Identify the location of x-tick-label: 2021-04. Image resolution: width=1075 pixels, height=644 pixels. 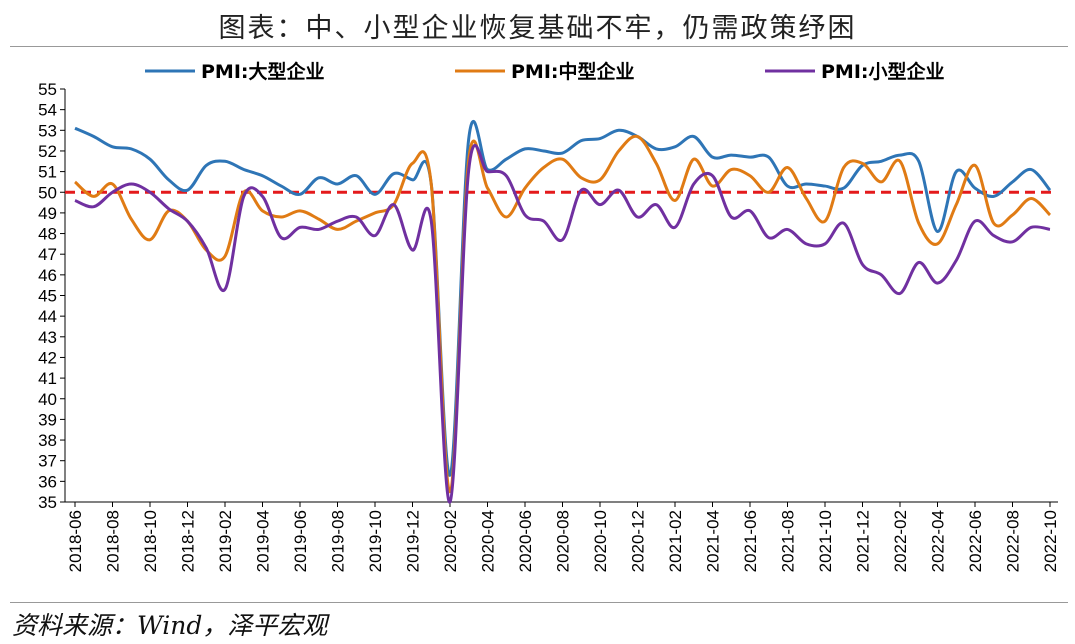
(713, 541).